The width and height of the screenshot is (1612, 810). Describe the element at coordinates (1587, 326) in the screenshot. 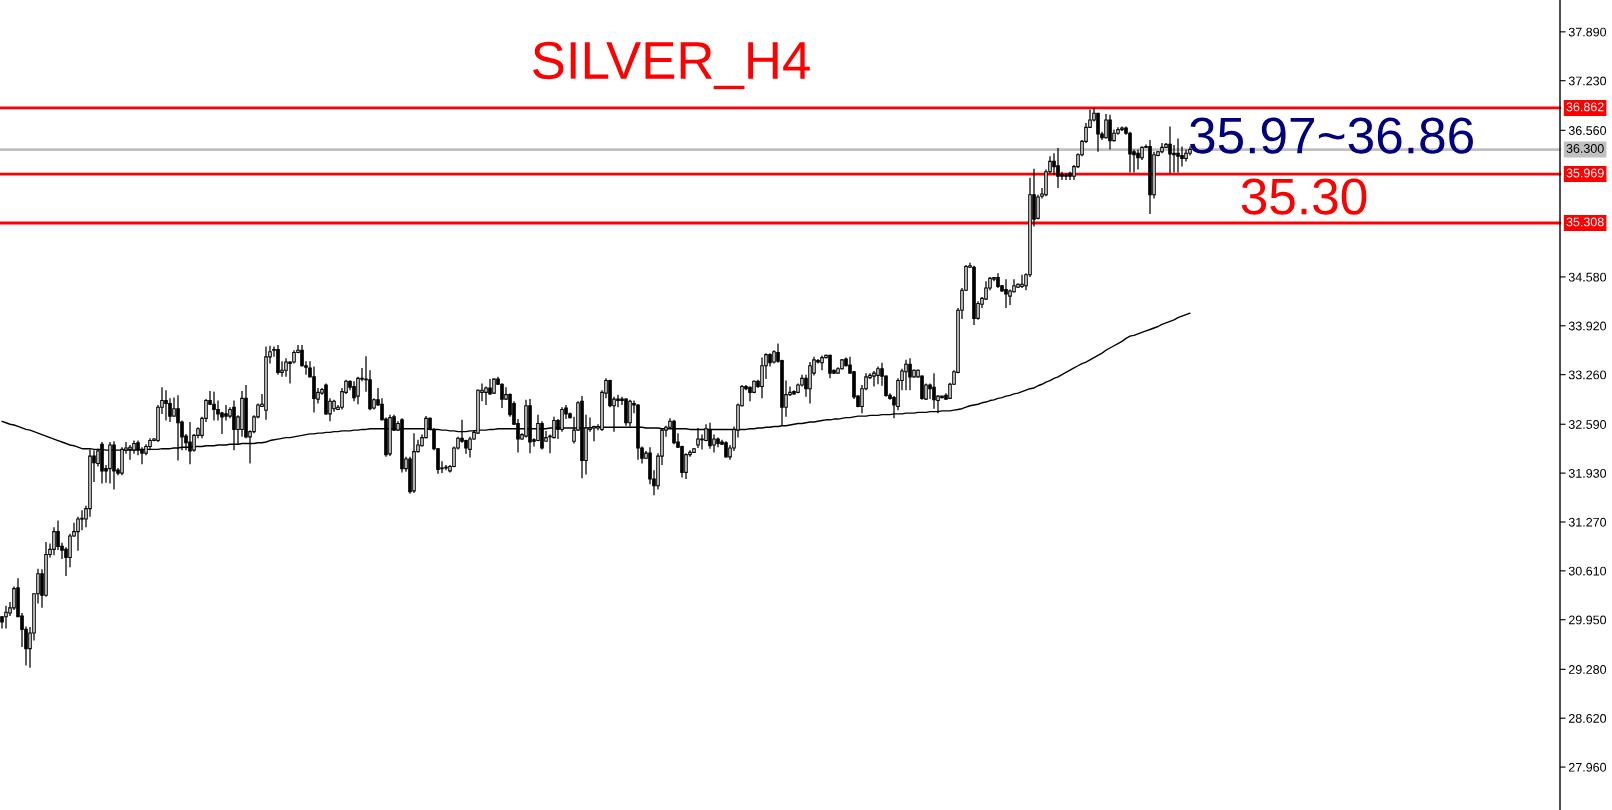

I see `y-tick-label: 33.920` at that location.